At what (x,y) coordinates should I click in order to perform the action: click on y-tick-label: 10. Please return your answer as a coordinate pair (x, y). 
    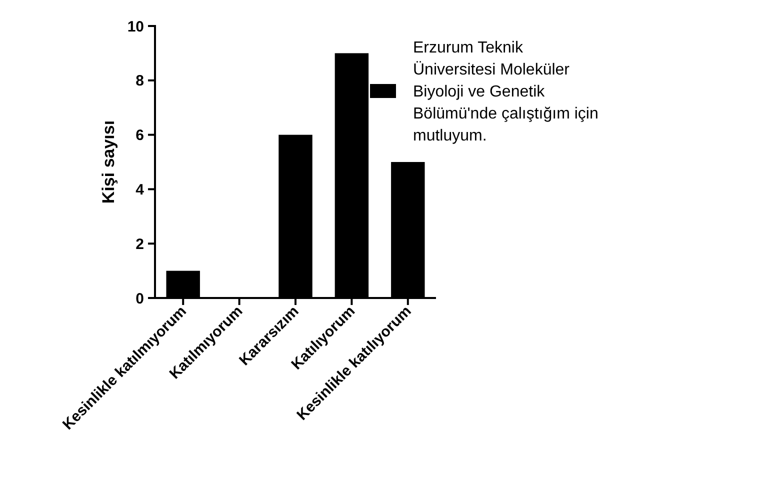
    Looking at the image, I should click on (135, 27).